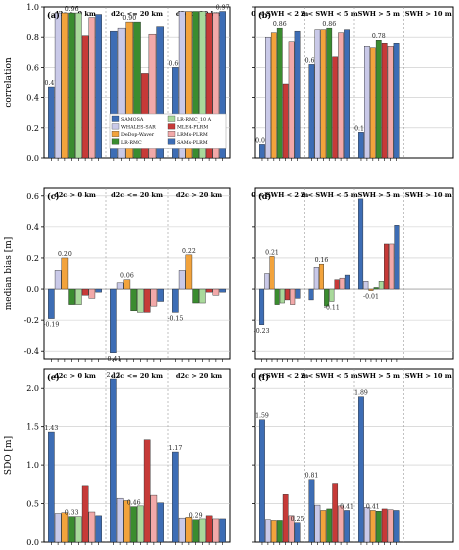  Describe the element at coordinates (332, 307) in the screenshot. I see `data-label: -0.11` at that location.